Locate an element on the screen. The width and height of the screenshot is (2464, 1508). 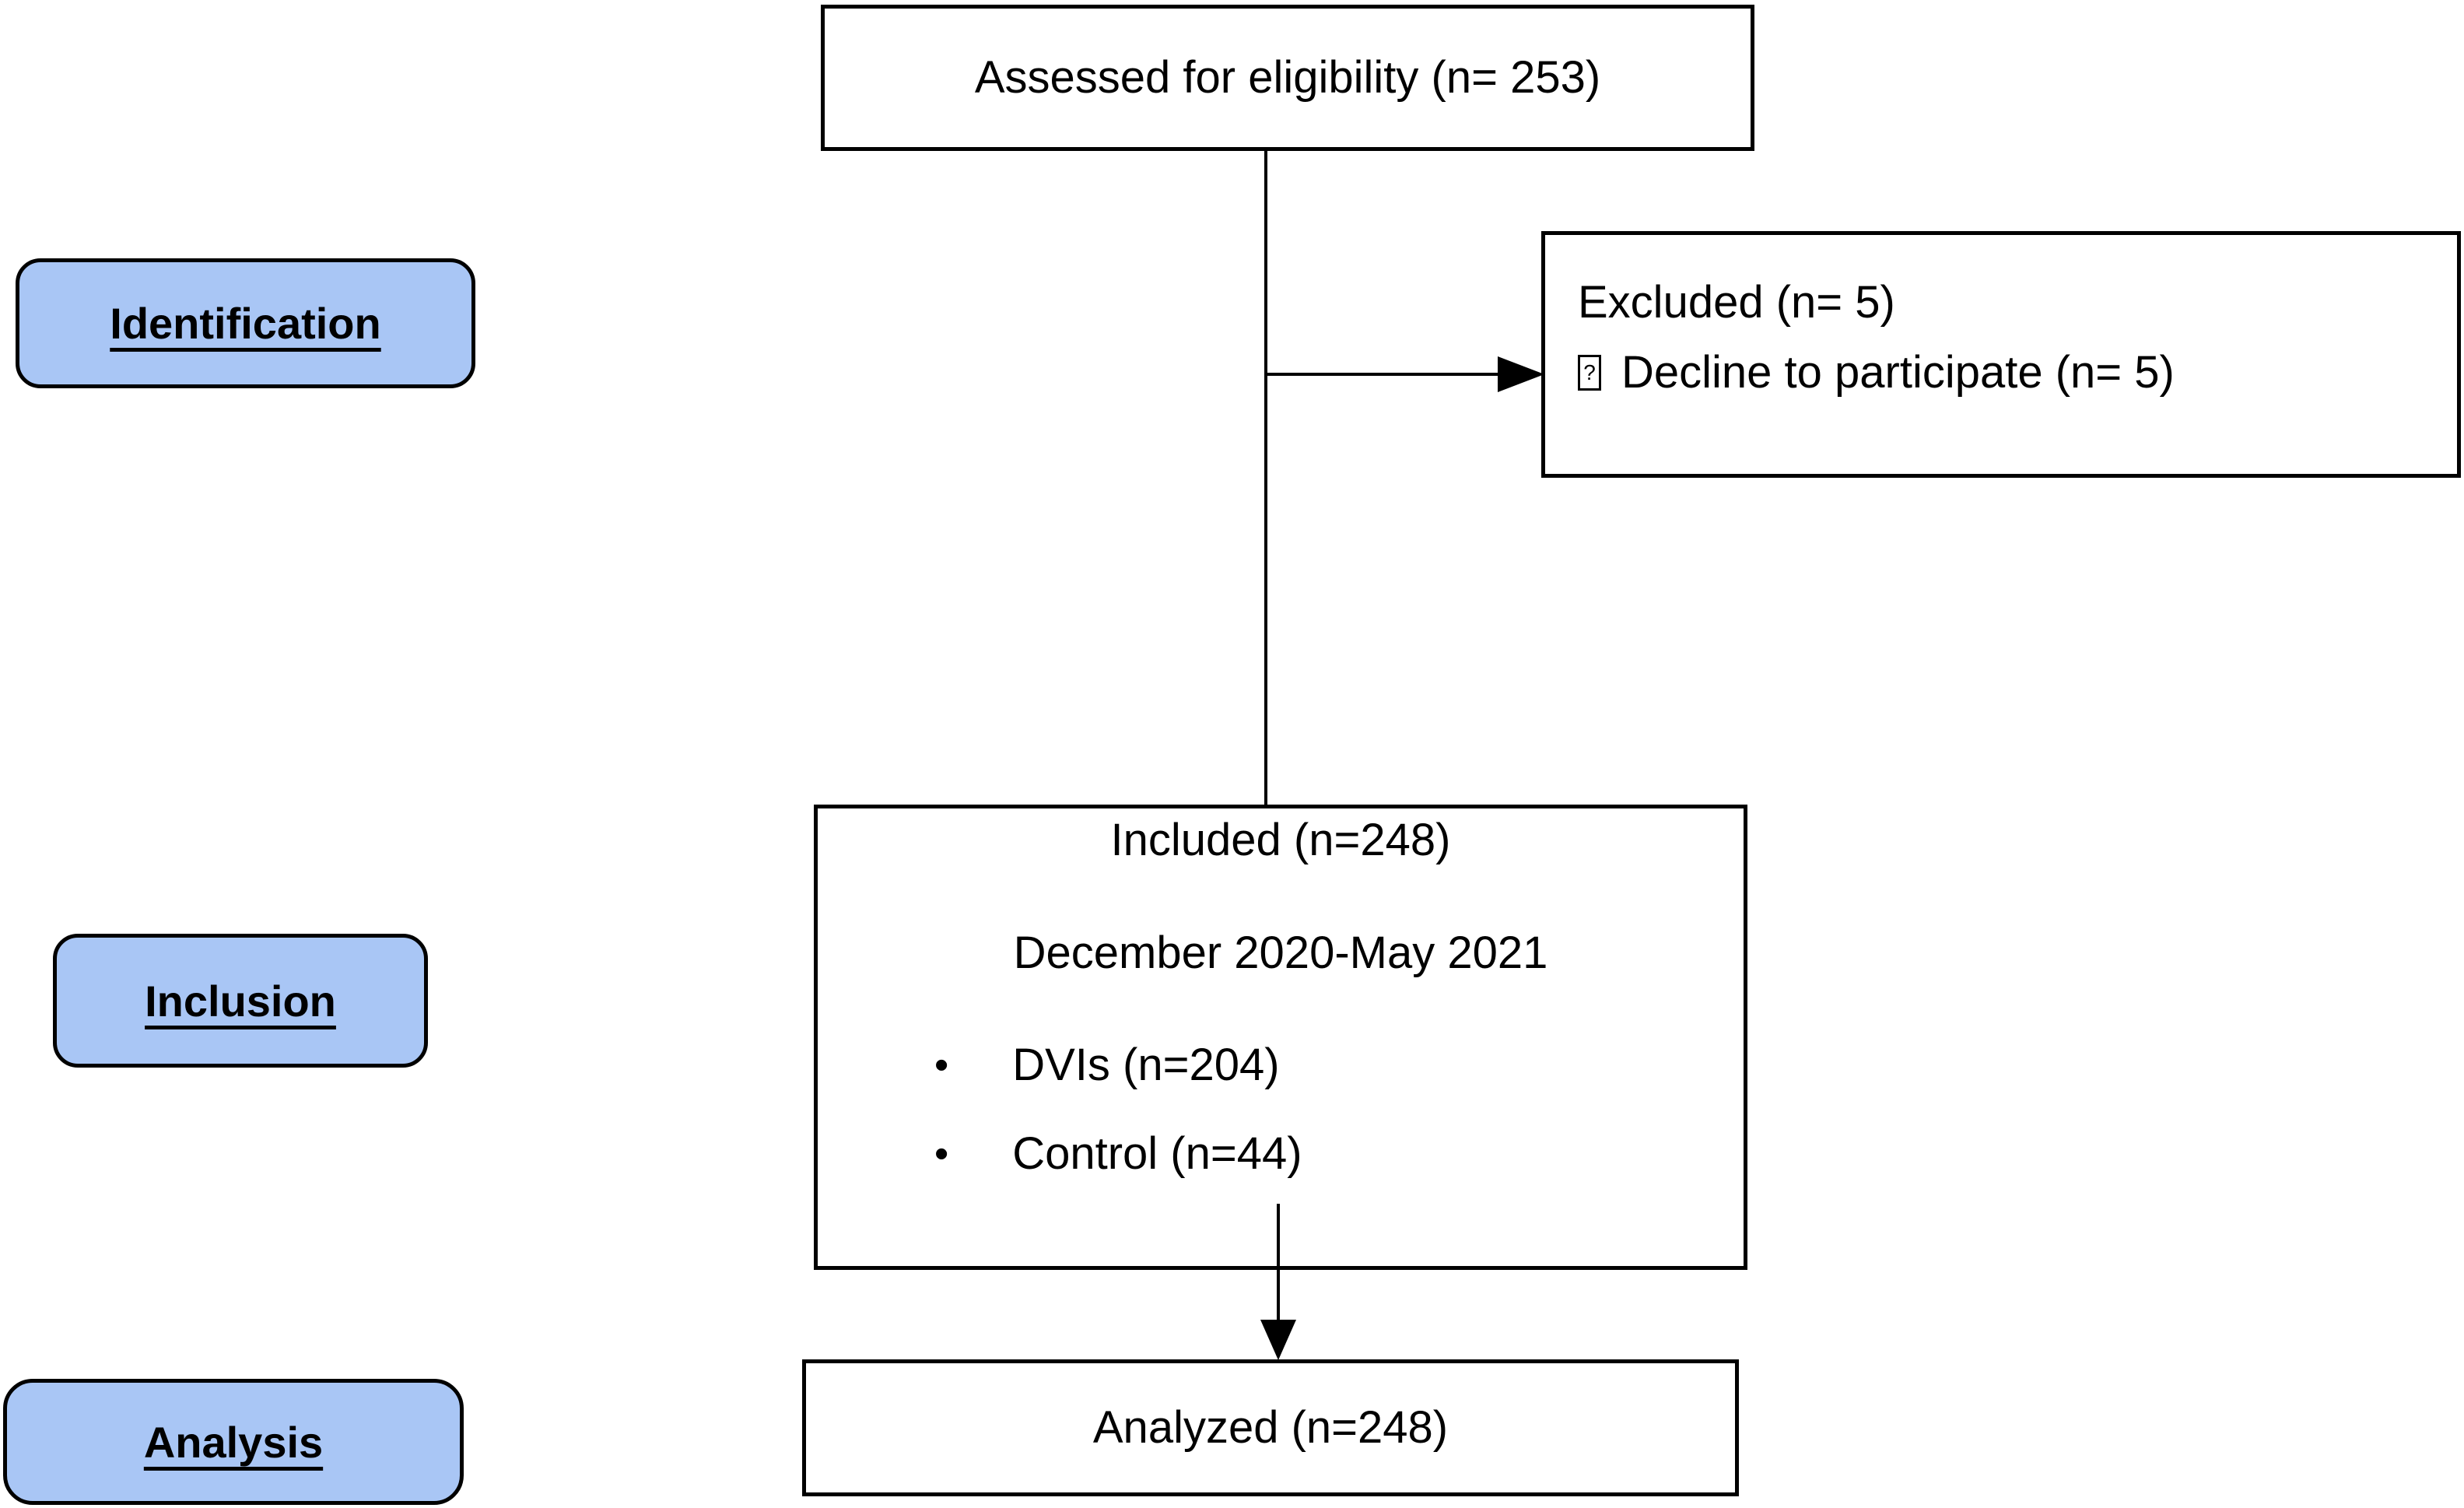
analyzed-text: Analyzed (n=248) is located at coordinates (1270, 1427).